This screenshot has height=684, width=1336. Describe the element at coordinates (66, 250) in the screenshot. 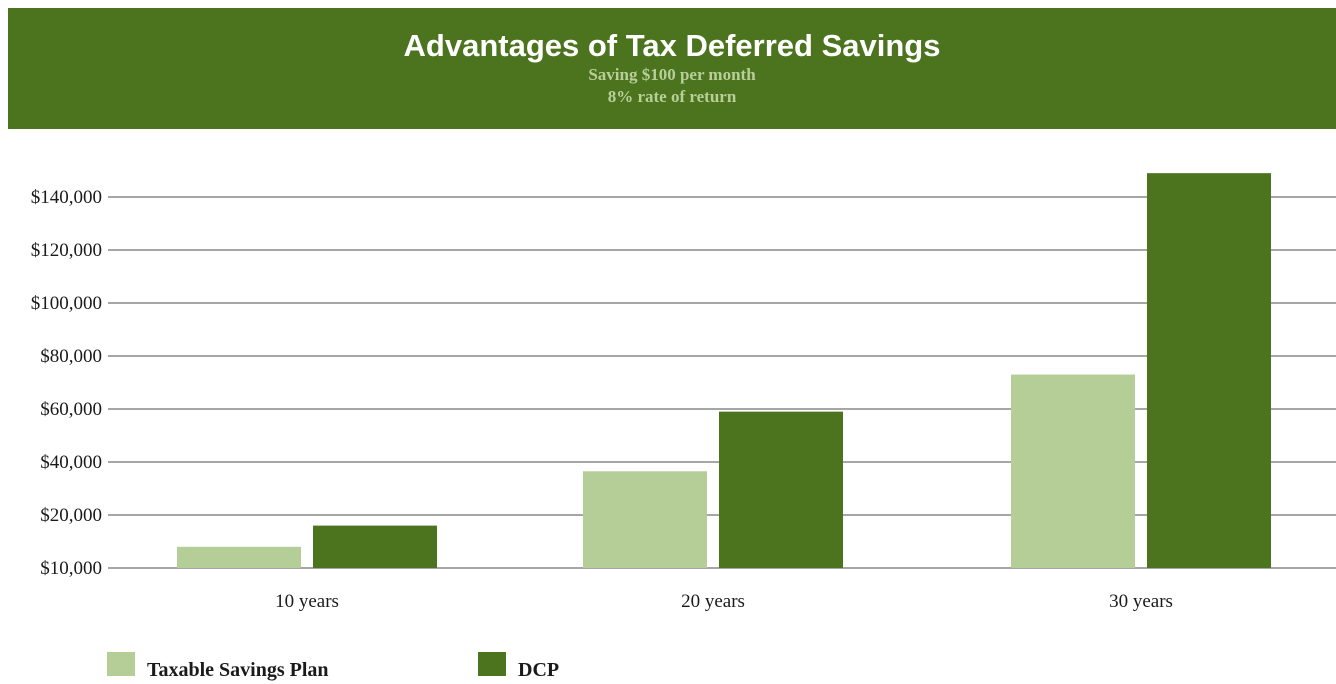

I see `y-tick-label: $120,000` at that location.